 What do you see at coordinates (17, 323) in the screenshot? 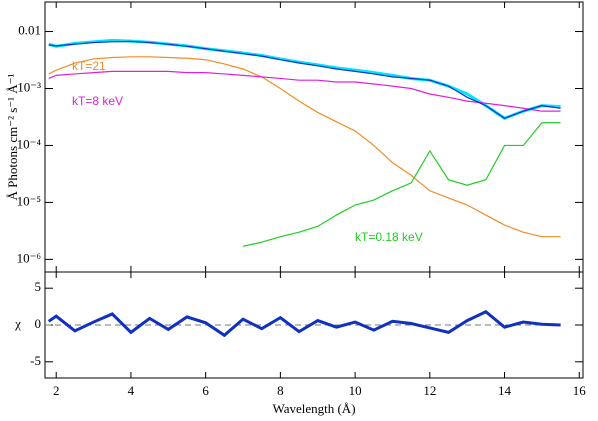
I see `y-axis-label: χ` at bounding box center [17, 323].